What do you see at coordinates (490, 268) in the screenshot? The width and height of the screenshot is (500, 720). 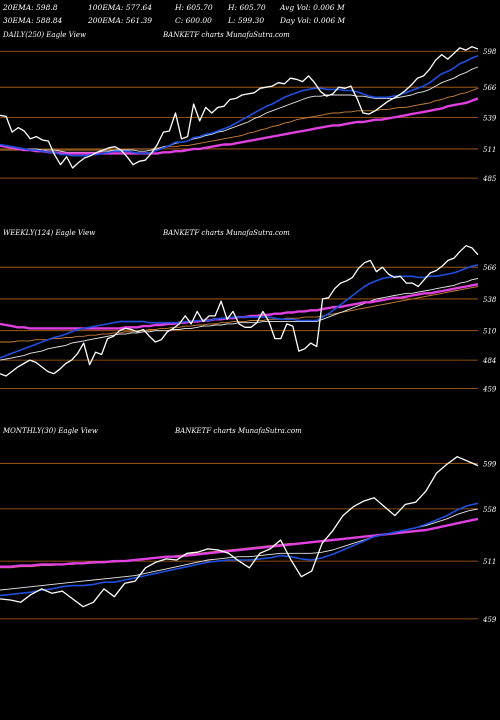 I see `weekly-y-tick-label: 566` at bounding box center [490, 268].